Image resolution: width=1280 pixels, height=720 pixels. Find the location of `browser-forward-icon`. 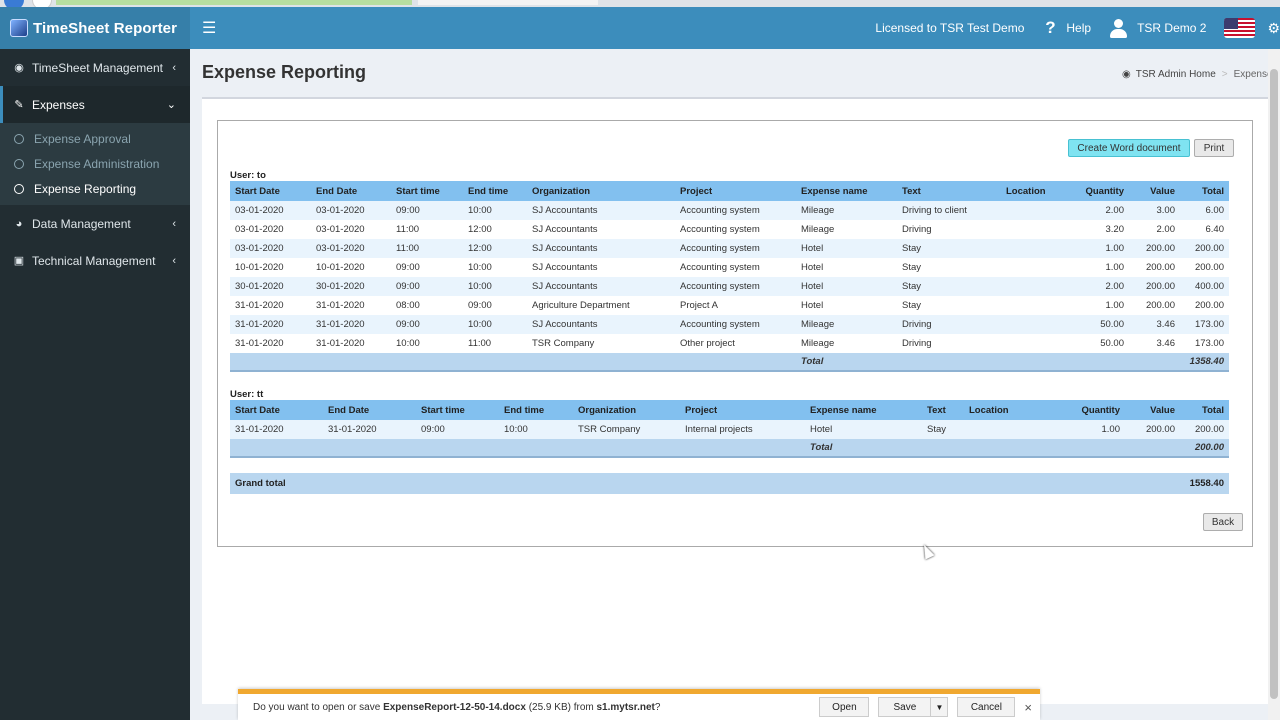

browser-forward-icon is located at coordinates (42, 3).